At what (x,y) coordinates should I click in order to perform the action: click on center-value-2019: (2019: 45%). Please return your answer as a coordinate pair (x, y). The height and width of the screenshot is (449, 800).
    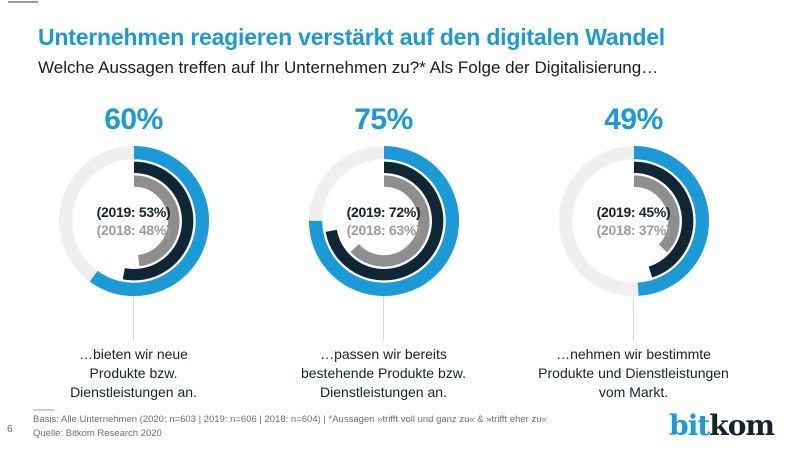
    Looking at the image, I should click on (633, 211).